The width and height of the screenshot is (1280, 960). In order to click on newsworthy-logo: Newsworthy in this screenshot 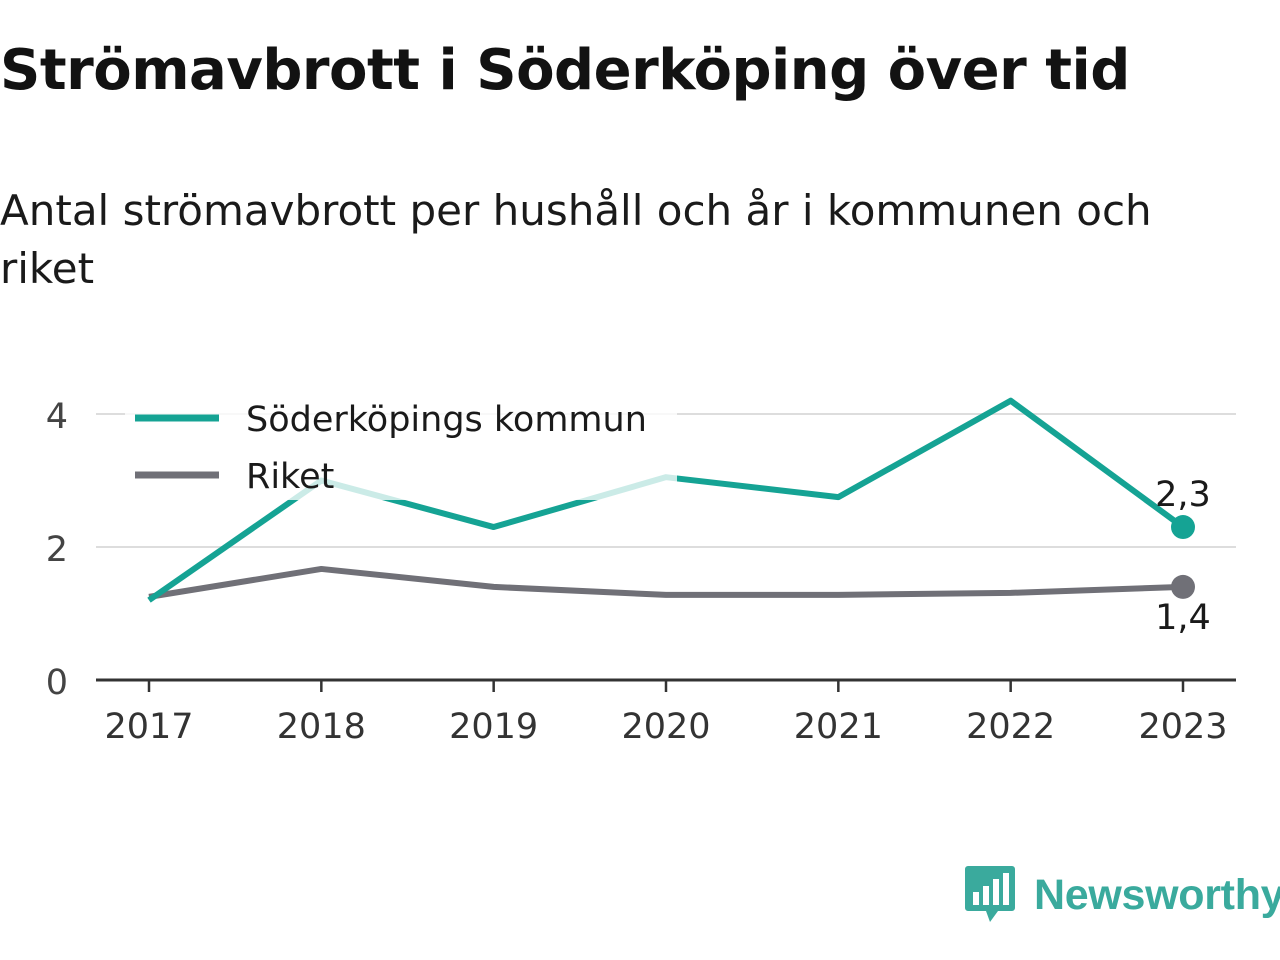, I will do `click(1122, 895)`.